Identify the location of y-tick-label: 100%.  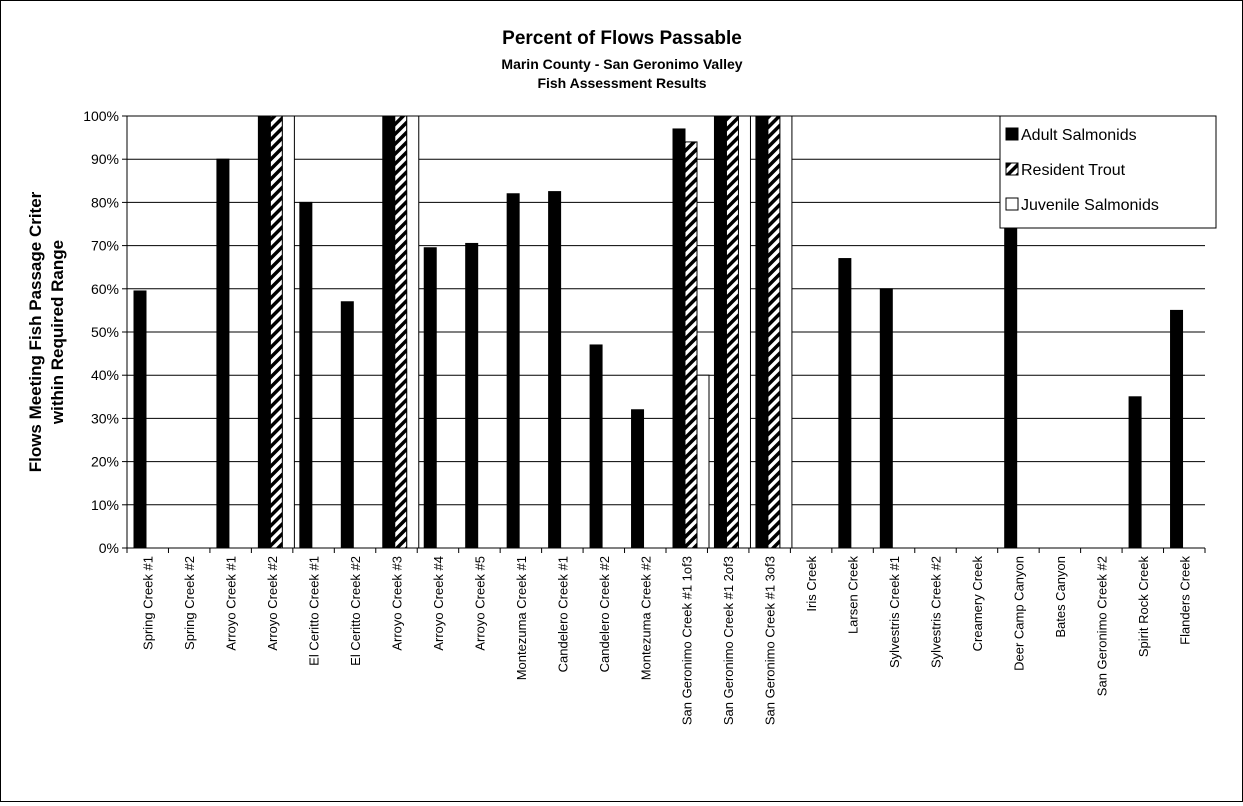
(101, 116).